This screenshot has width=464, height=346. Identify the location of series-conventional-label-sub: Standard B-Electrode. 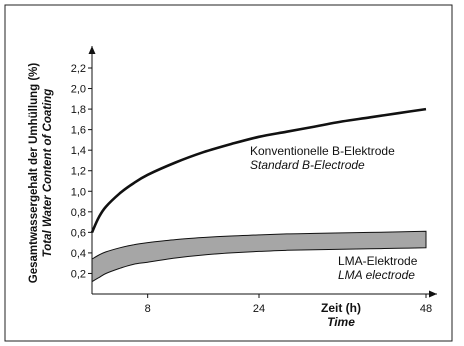
(307, 165).